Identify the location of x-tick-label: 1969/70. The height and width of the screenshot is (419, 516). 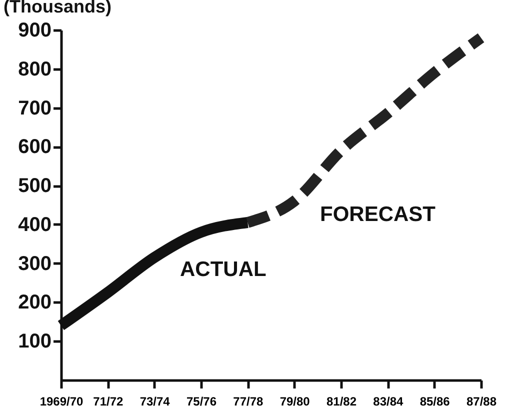
(62, 401).